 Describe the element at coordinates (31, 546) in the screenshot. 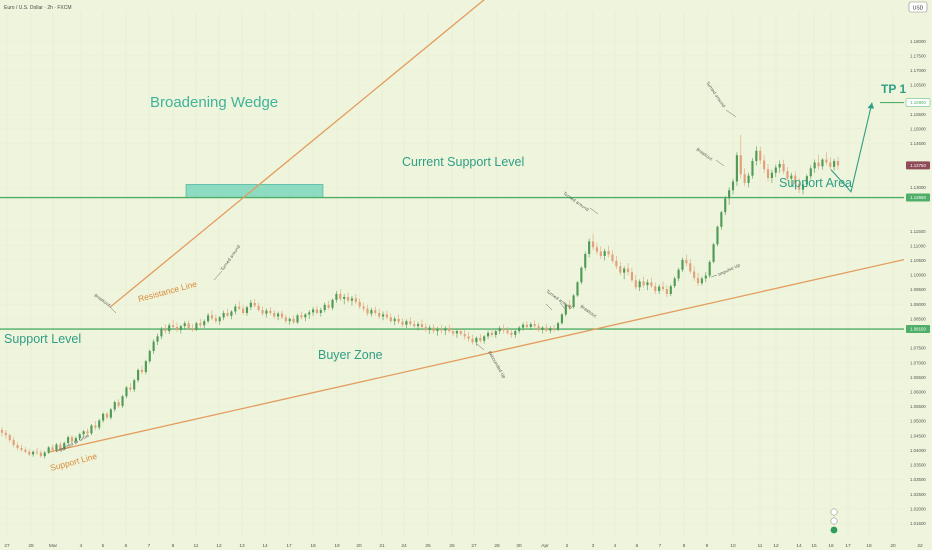

I see `time-axis-tick-label: 28` at that location.